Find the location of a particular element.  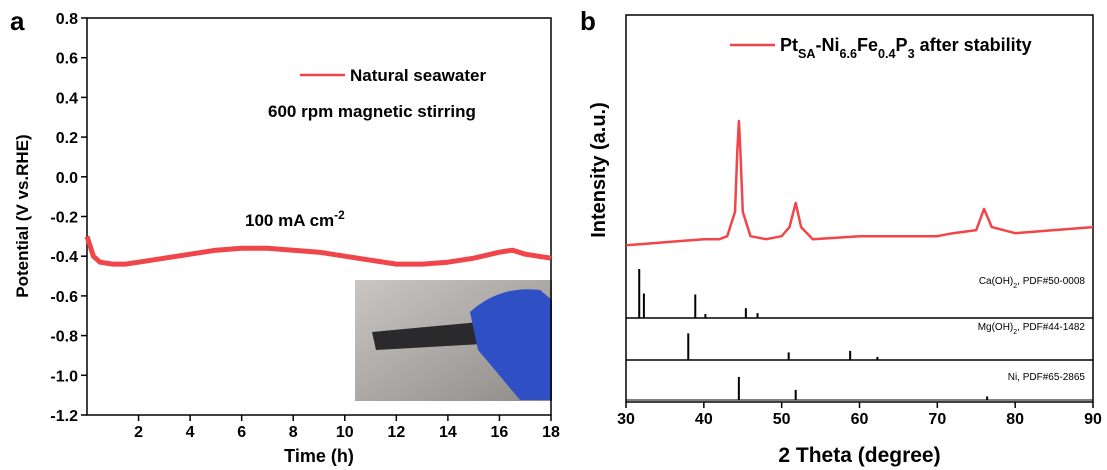

text-part: Natural seawater is located at coordinates (418, 75).